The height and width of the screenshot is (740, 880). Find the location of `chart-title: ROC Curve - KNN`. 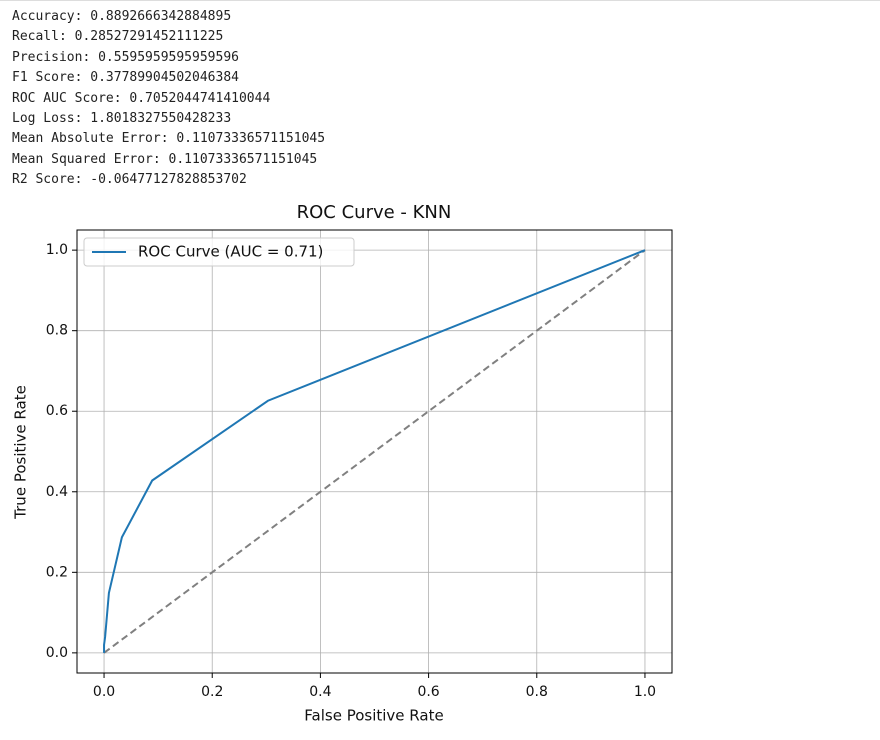

chart-title: ROC Curve - KNN is located at coordinates (374, 212).